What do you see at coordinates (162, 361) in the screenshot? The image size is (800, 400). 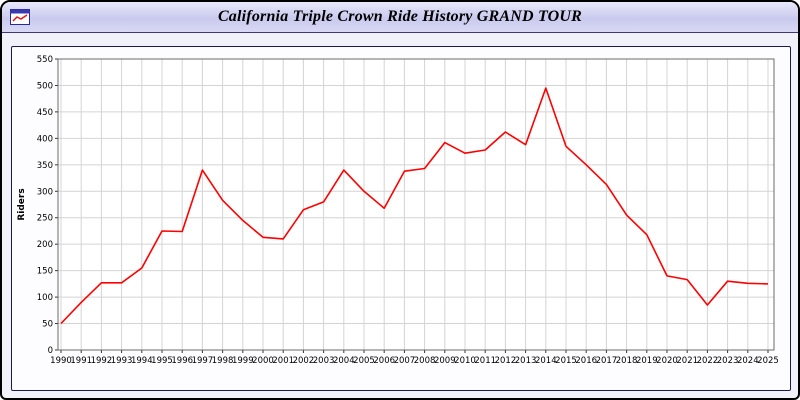 I see `x-tick-label: 1995` at bounding box center [162, 361].